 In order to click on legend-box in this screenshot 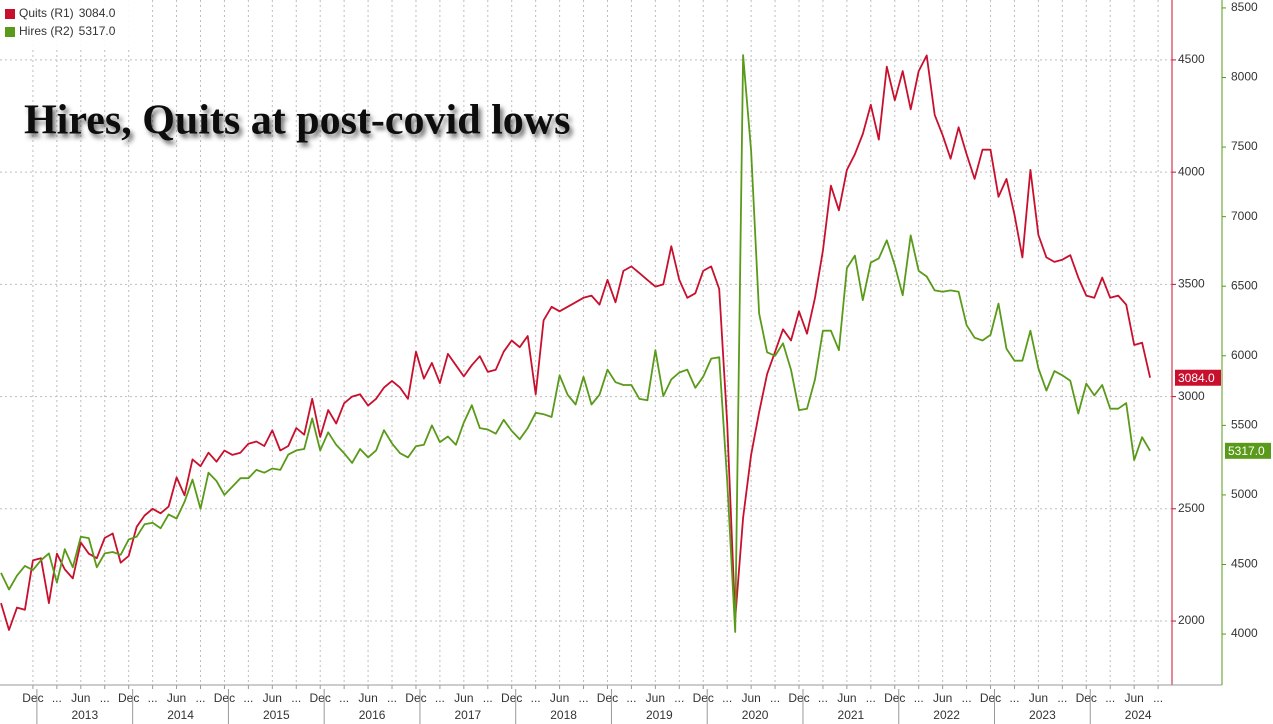, I will do `click(74, 24)`.